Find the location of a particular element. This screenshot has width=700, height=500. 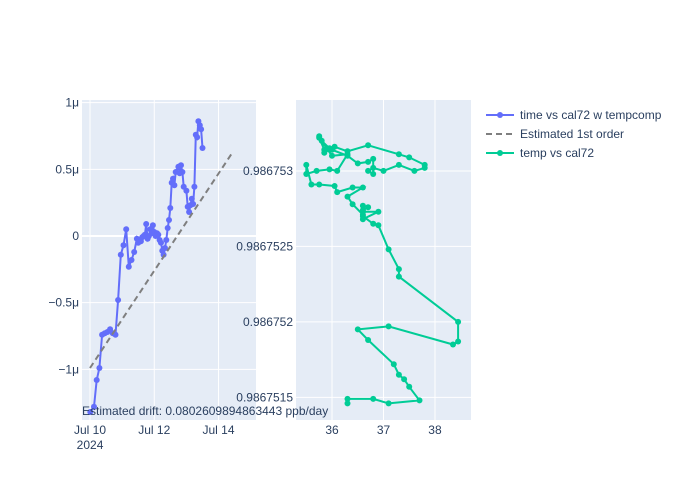

p1-x-tick-label: Jul 12 is located at coordinates (154, 430).